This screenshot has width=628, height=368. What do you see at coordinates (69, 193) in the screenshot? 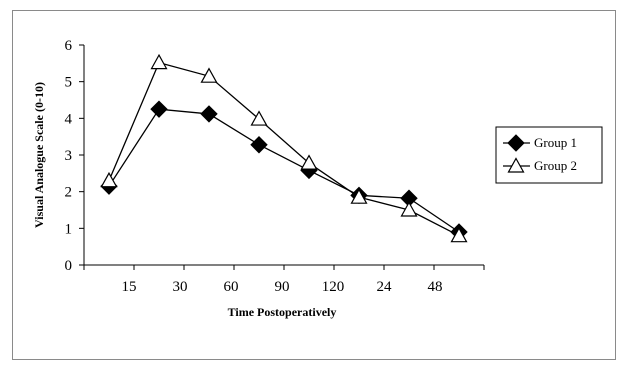
I see `y-tick-label: 2` at bounding box center [69, 193].